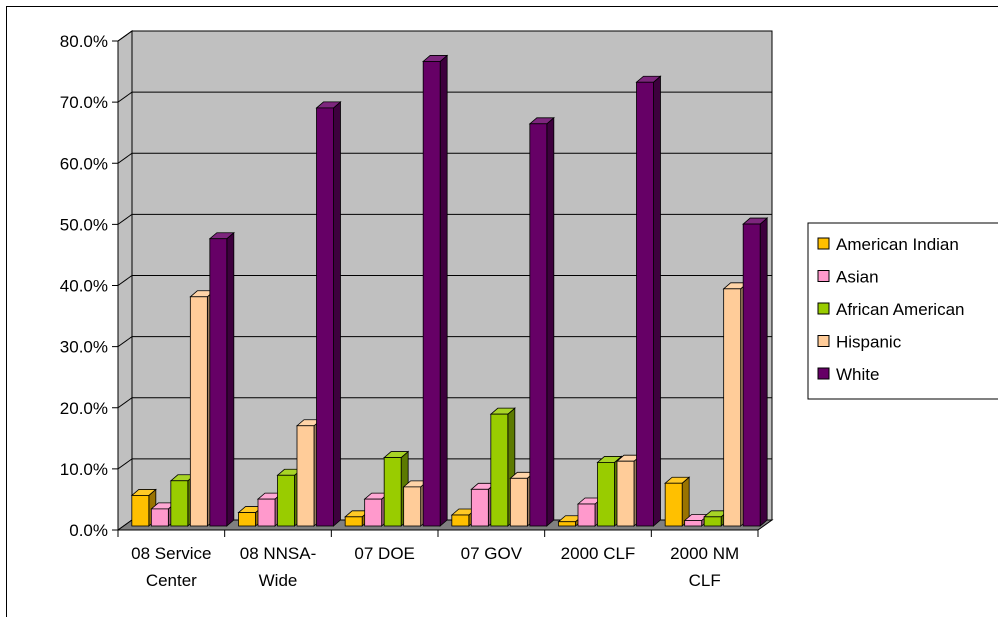 The width and height of the screenshot is (998, 617). What do you see at coordinates (384, 553) in the screenshot?
I see `category-label: 07 DOE` at bounding box center [384, 553].